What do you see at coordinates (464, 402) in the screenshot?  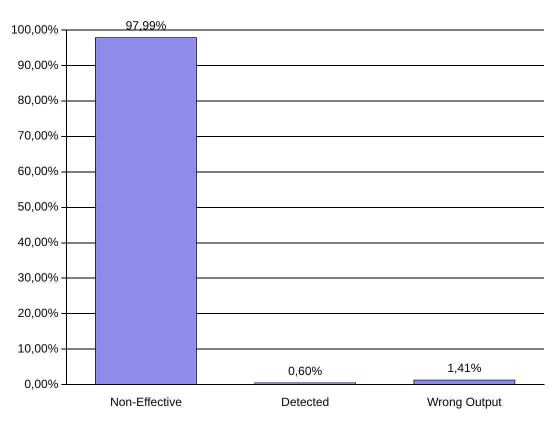 I see `x-tick-label: Wrong Output` at bounding box center [464, 402].